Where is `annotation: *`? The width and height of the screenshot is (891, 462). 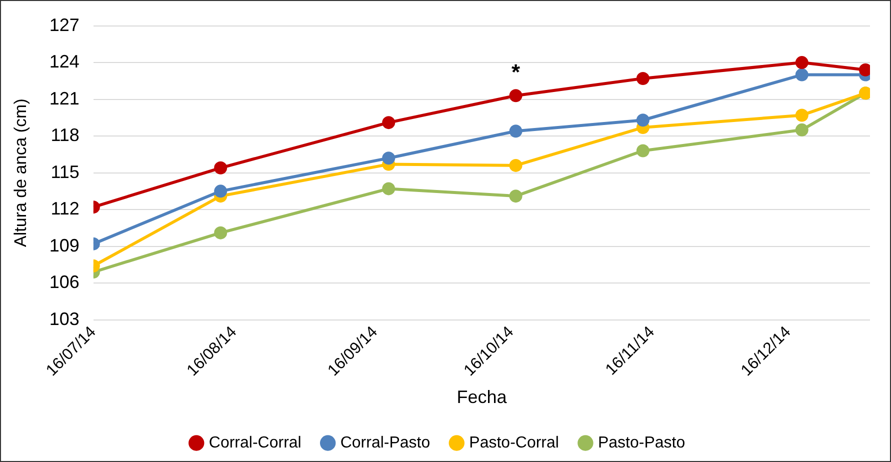
annotation: * is located at coordinates (515, 72).